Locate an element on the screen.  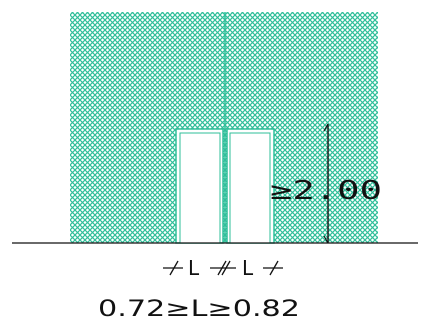
door-frame-inner-right is located at coordinates (250, 188).